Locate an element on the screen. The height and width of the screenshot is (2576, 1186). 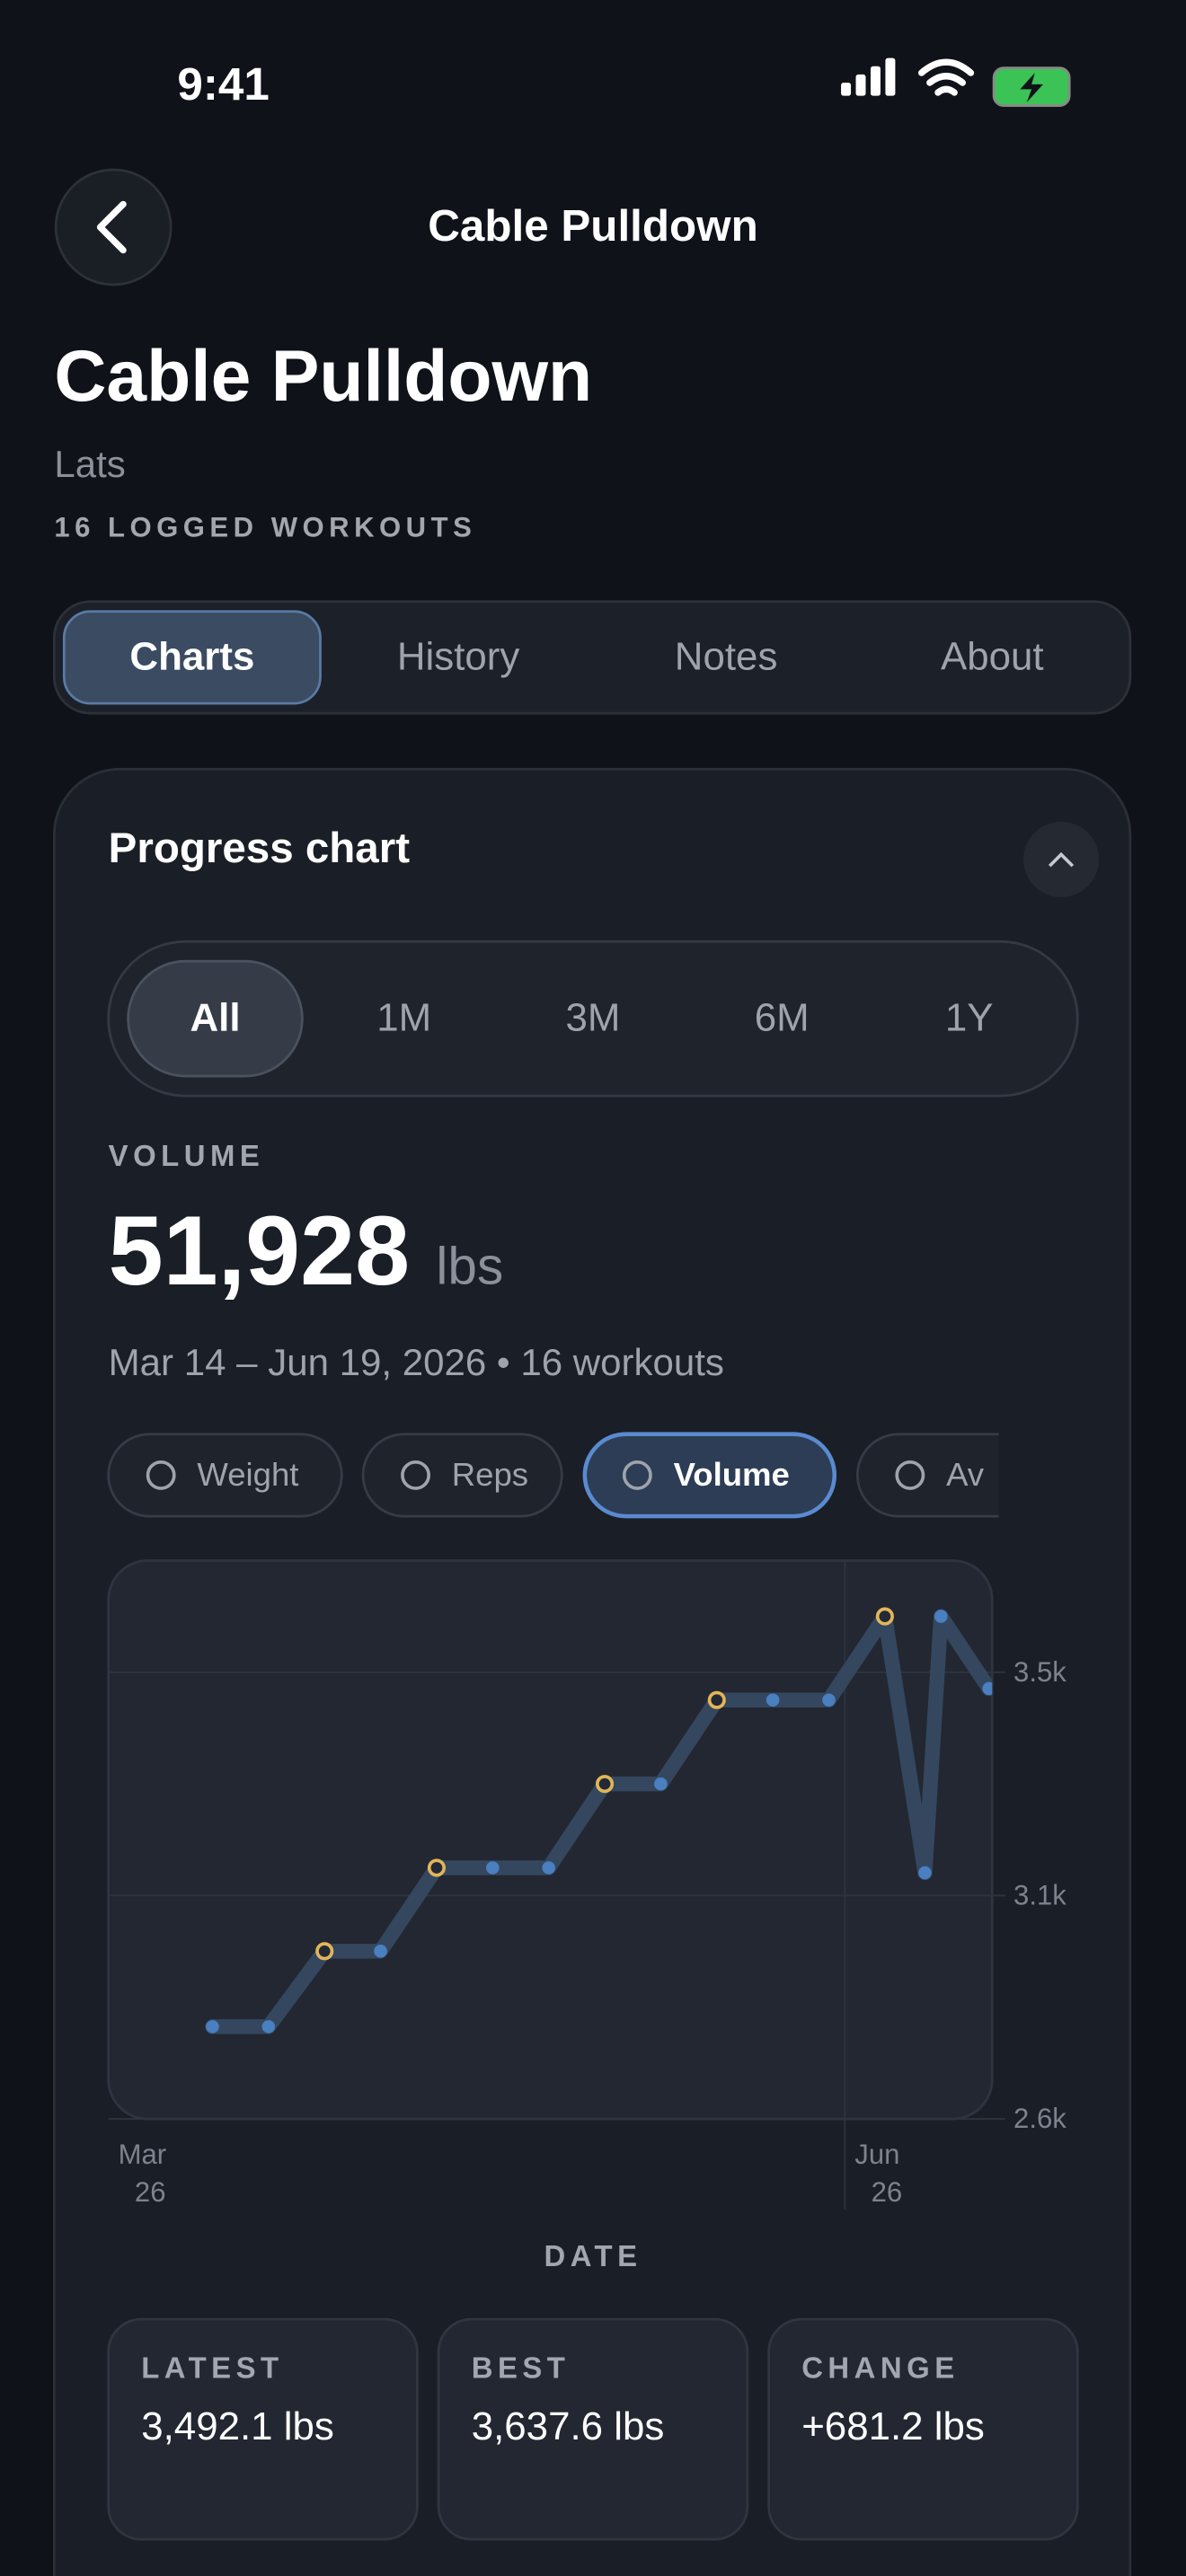
muscle: Lats is located at coordinates (89, 464).